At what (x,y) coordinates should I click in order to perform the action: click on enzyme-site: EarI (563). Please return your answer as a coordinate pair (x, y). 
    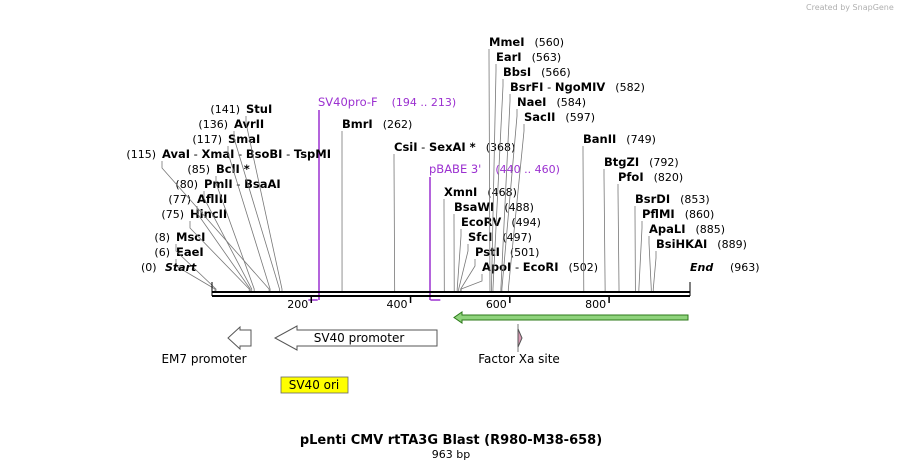
    Looking at the image, I should click on (526, 170).